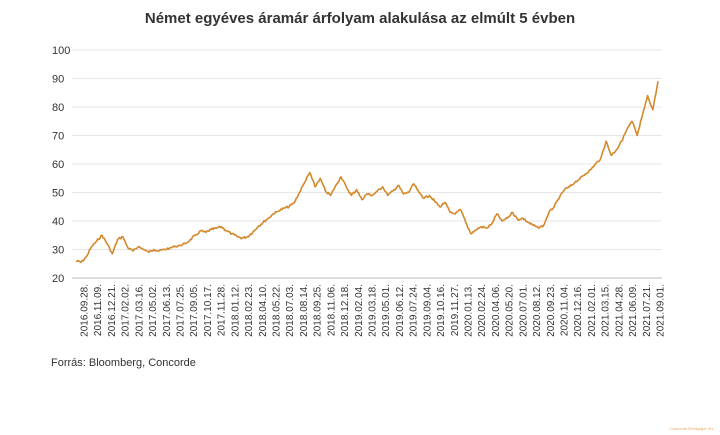 Image resolution: width=720 pixels, height=435 pixels. Describe the element at coordinates (249, 310) in the screenshot. I see `x-tick-label: 2018.02.23.` at that location.